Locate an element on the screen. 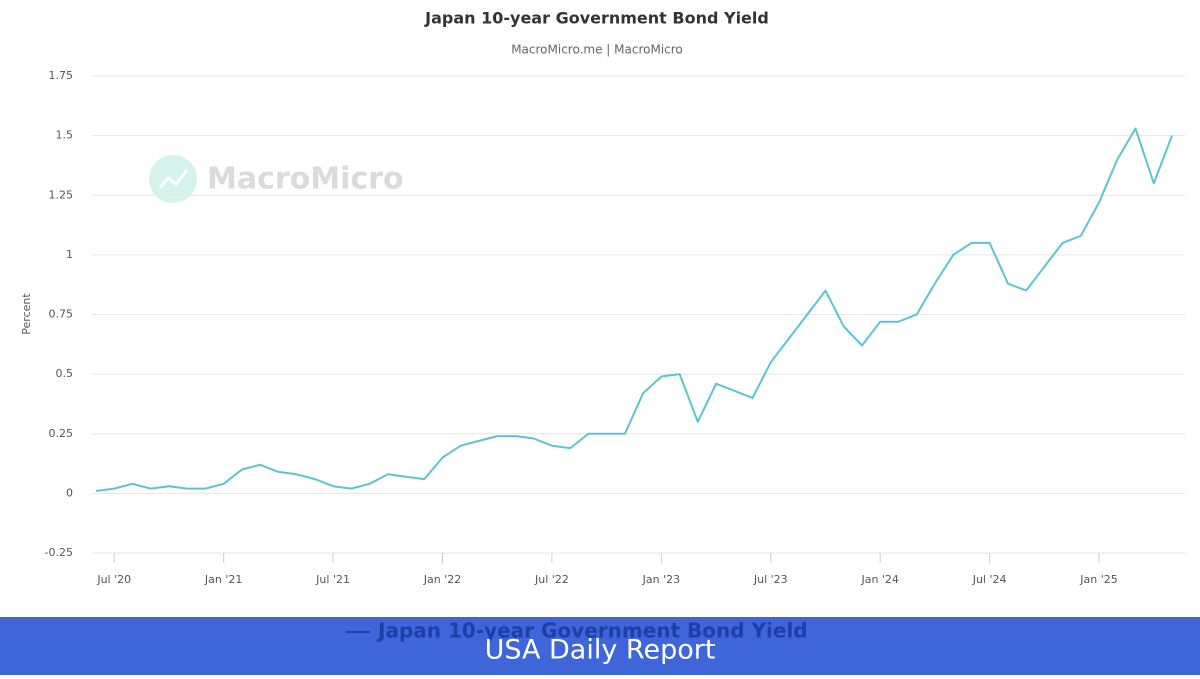  banner-background is located at coordinates (600, 646).